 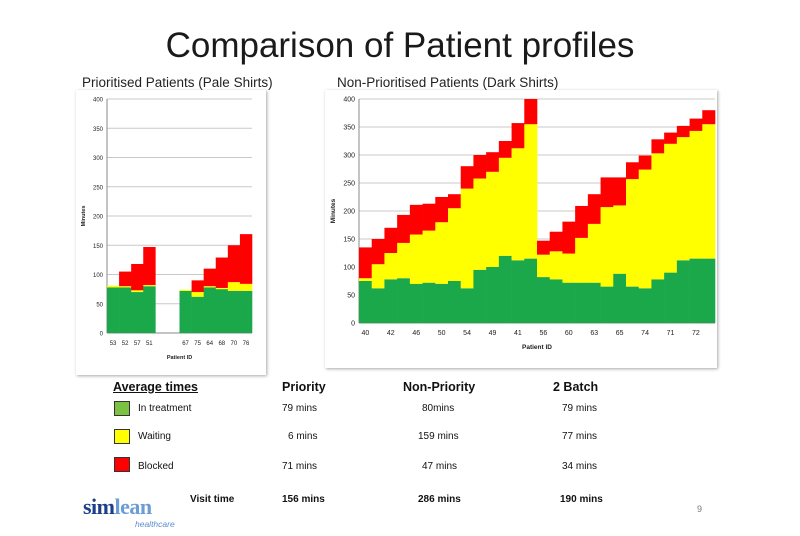 What do you see at coordinates (581, 499) in the screenshot?
I see `cell: 190 mins` at bounding box center [581, 499].